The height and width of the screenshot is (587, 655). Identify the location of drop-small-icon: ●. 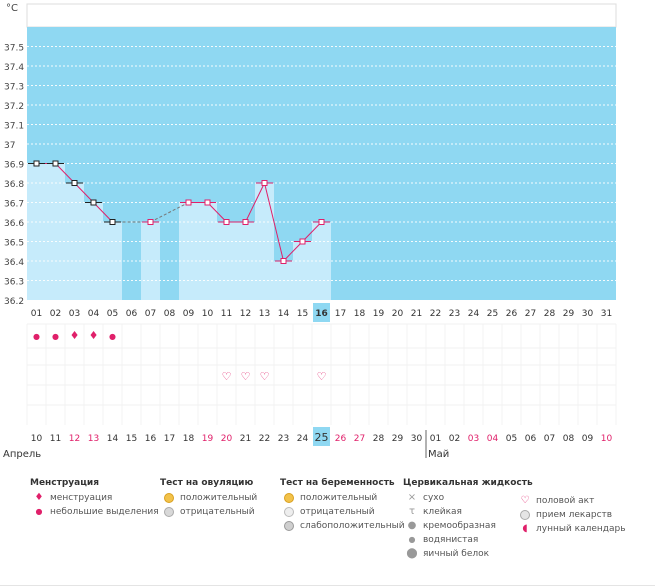
(39, 511).